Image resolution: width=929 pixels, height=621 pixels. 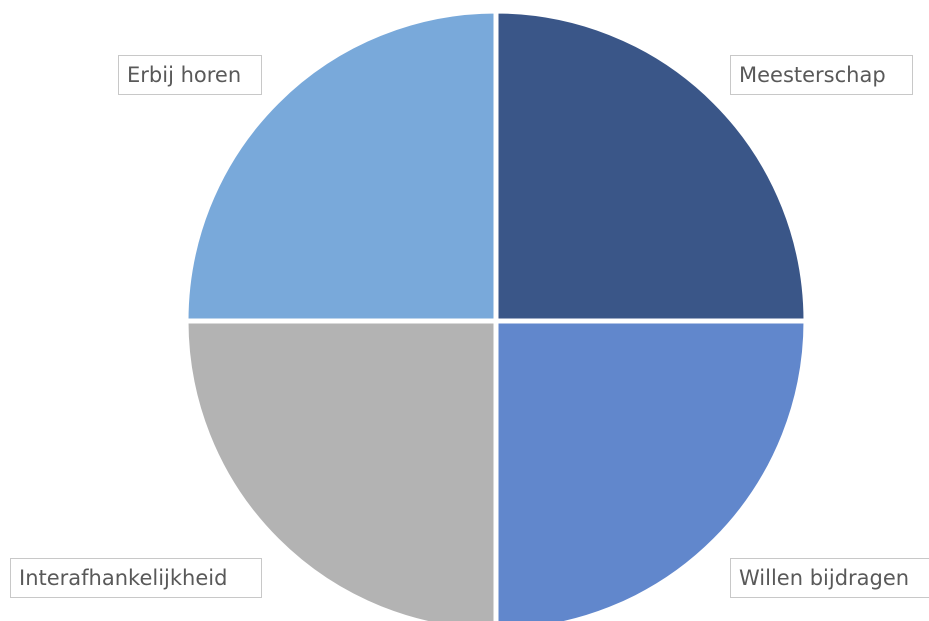 I want to click on slice-label-interafhankelijkheid: Interafhankelijkheid, so click(x=136, y=578).